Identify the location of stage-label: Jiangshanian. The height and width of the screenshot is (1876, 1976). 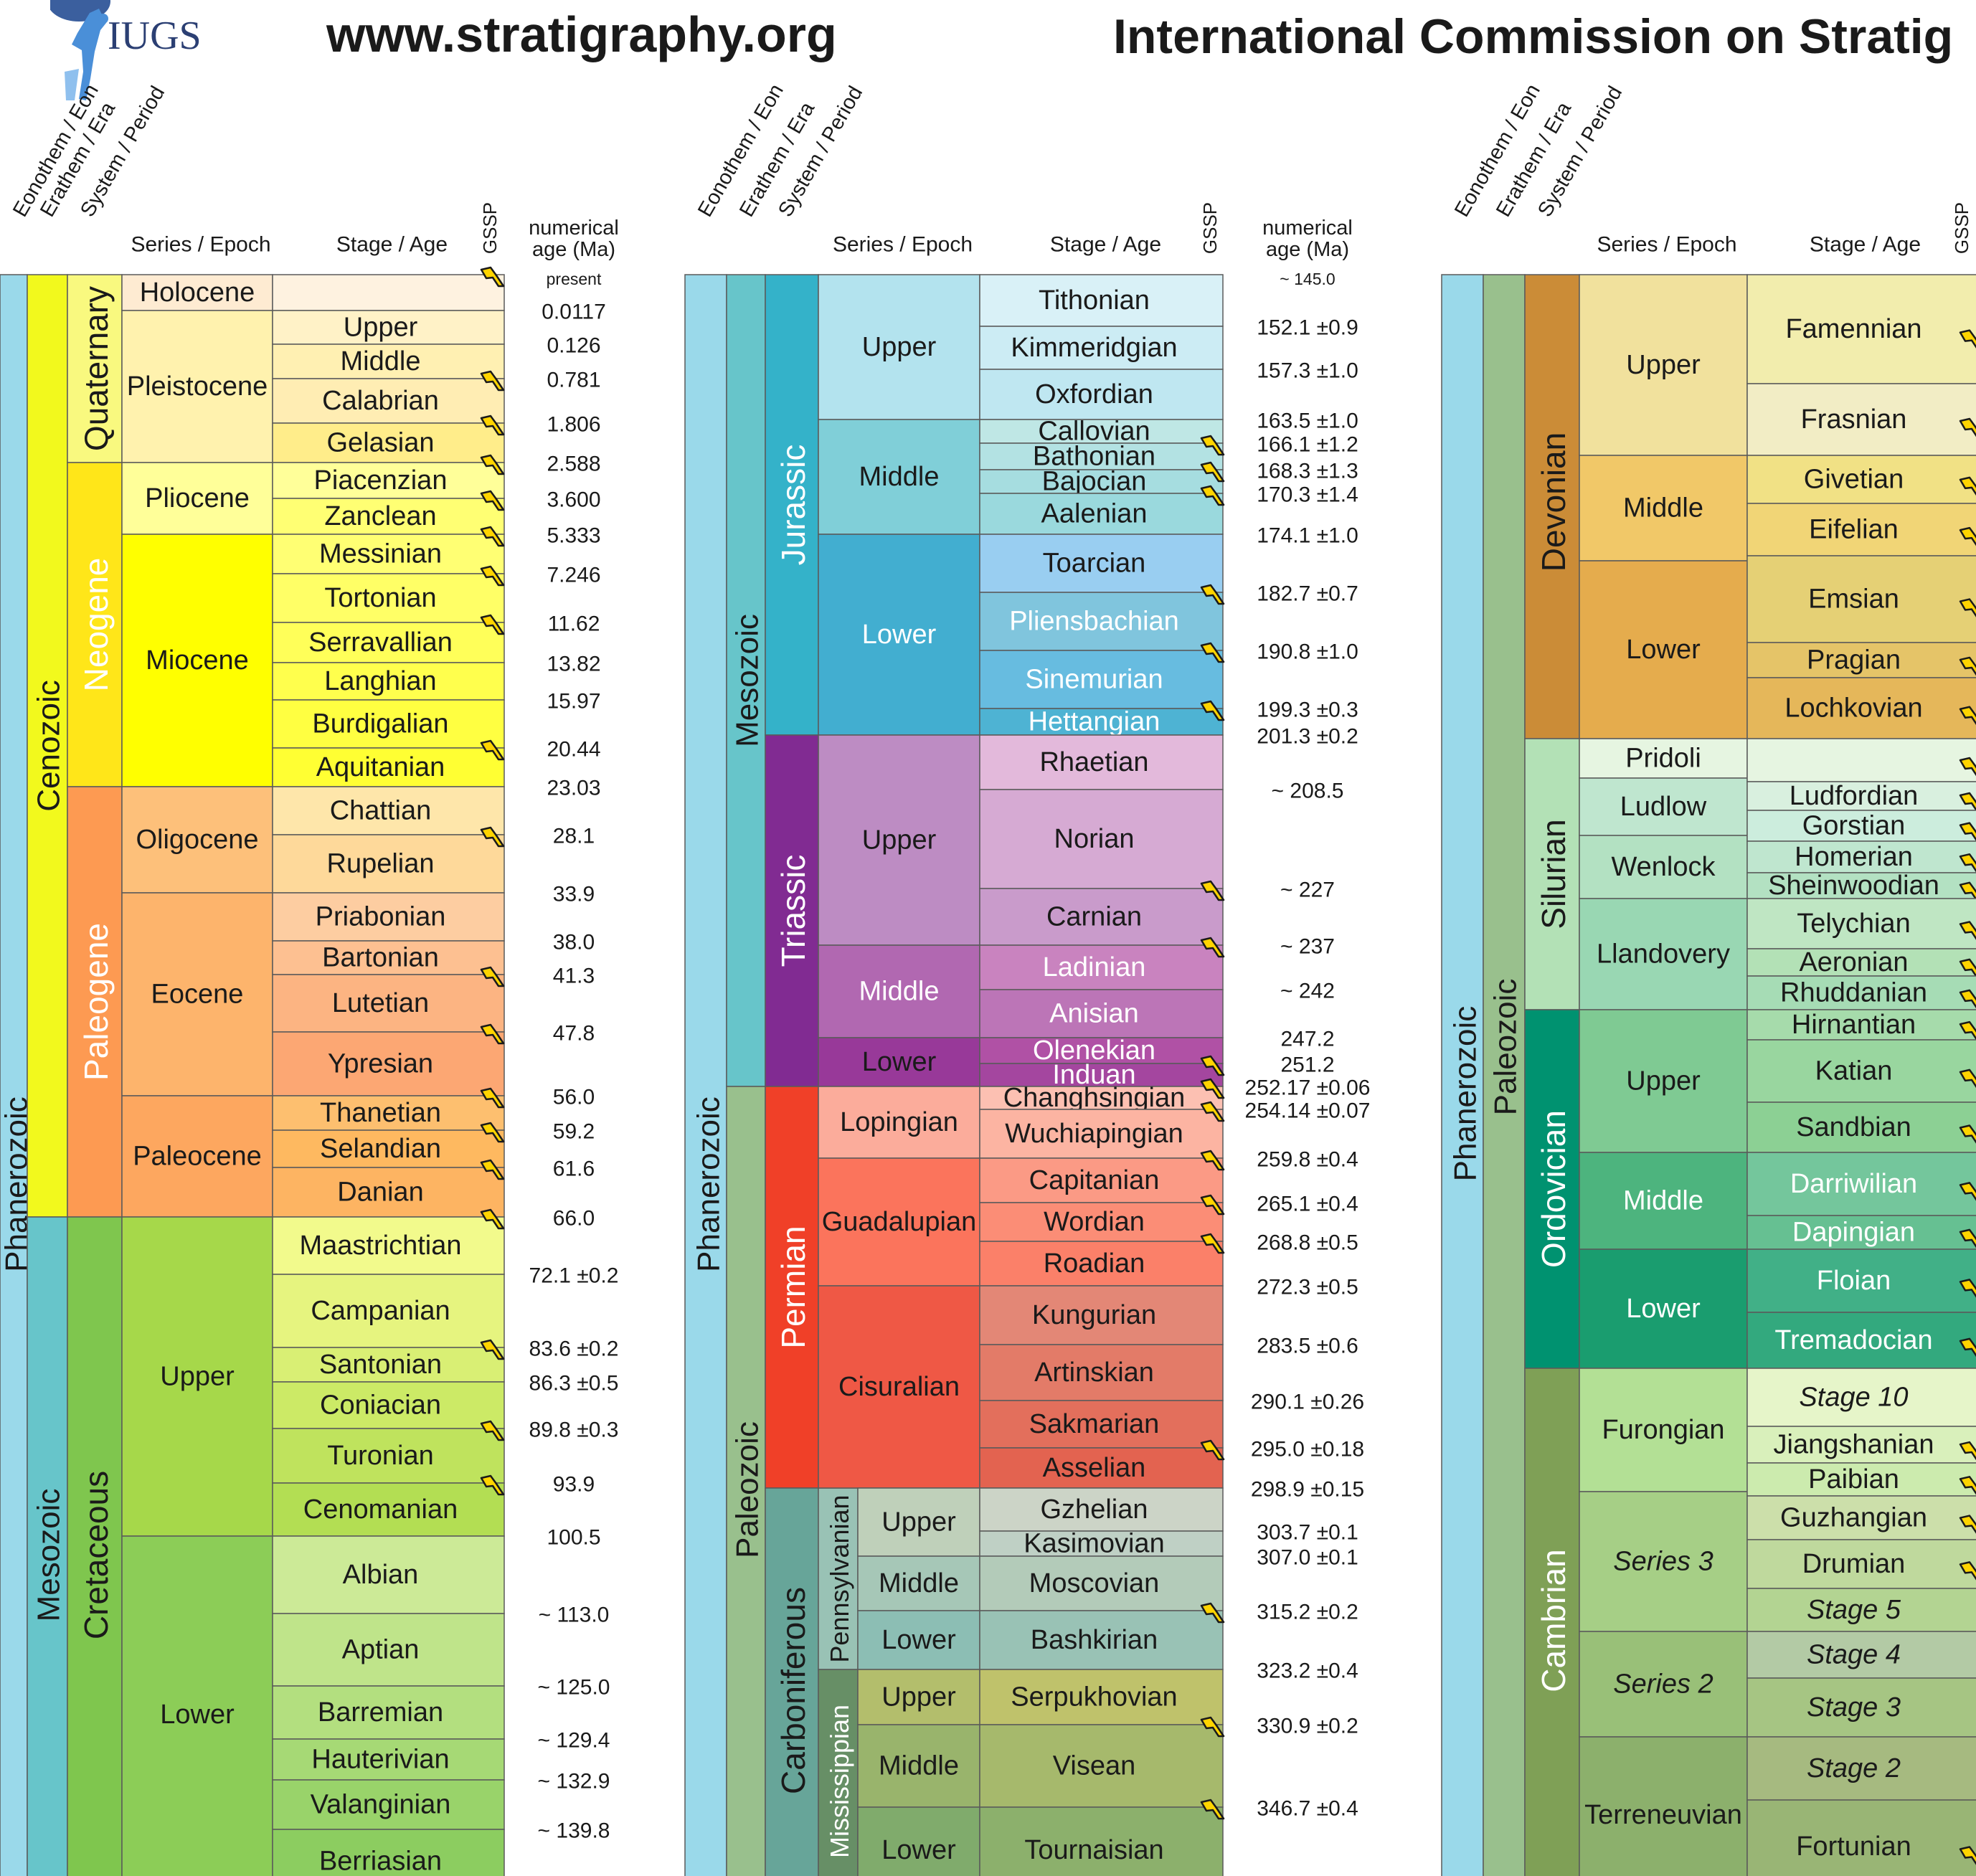
(1854, 1445).